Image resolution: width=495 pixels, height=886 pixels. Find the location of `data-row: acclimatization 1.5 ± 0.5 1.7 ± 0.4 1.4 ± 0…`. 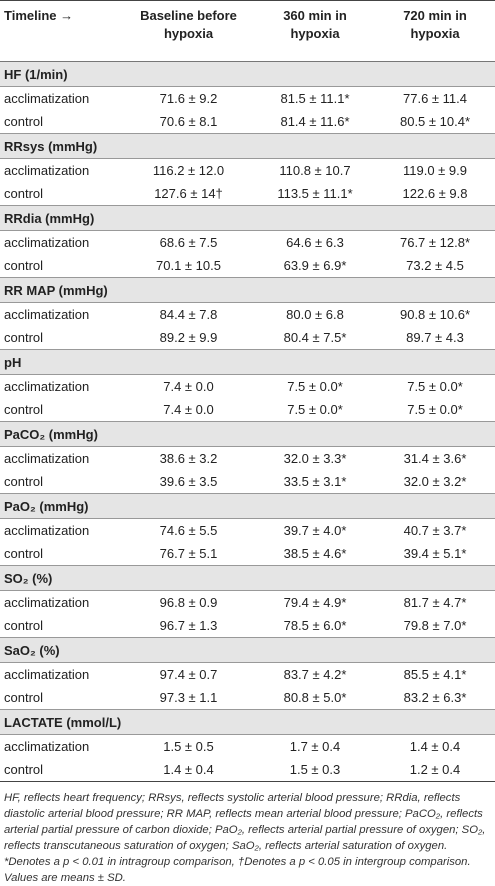

data-row: acclimatization 1.5 ± 0.5 1.7 ± 0.4 1.4 ± 0… is located at coordinates (247, 747).